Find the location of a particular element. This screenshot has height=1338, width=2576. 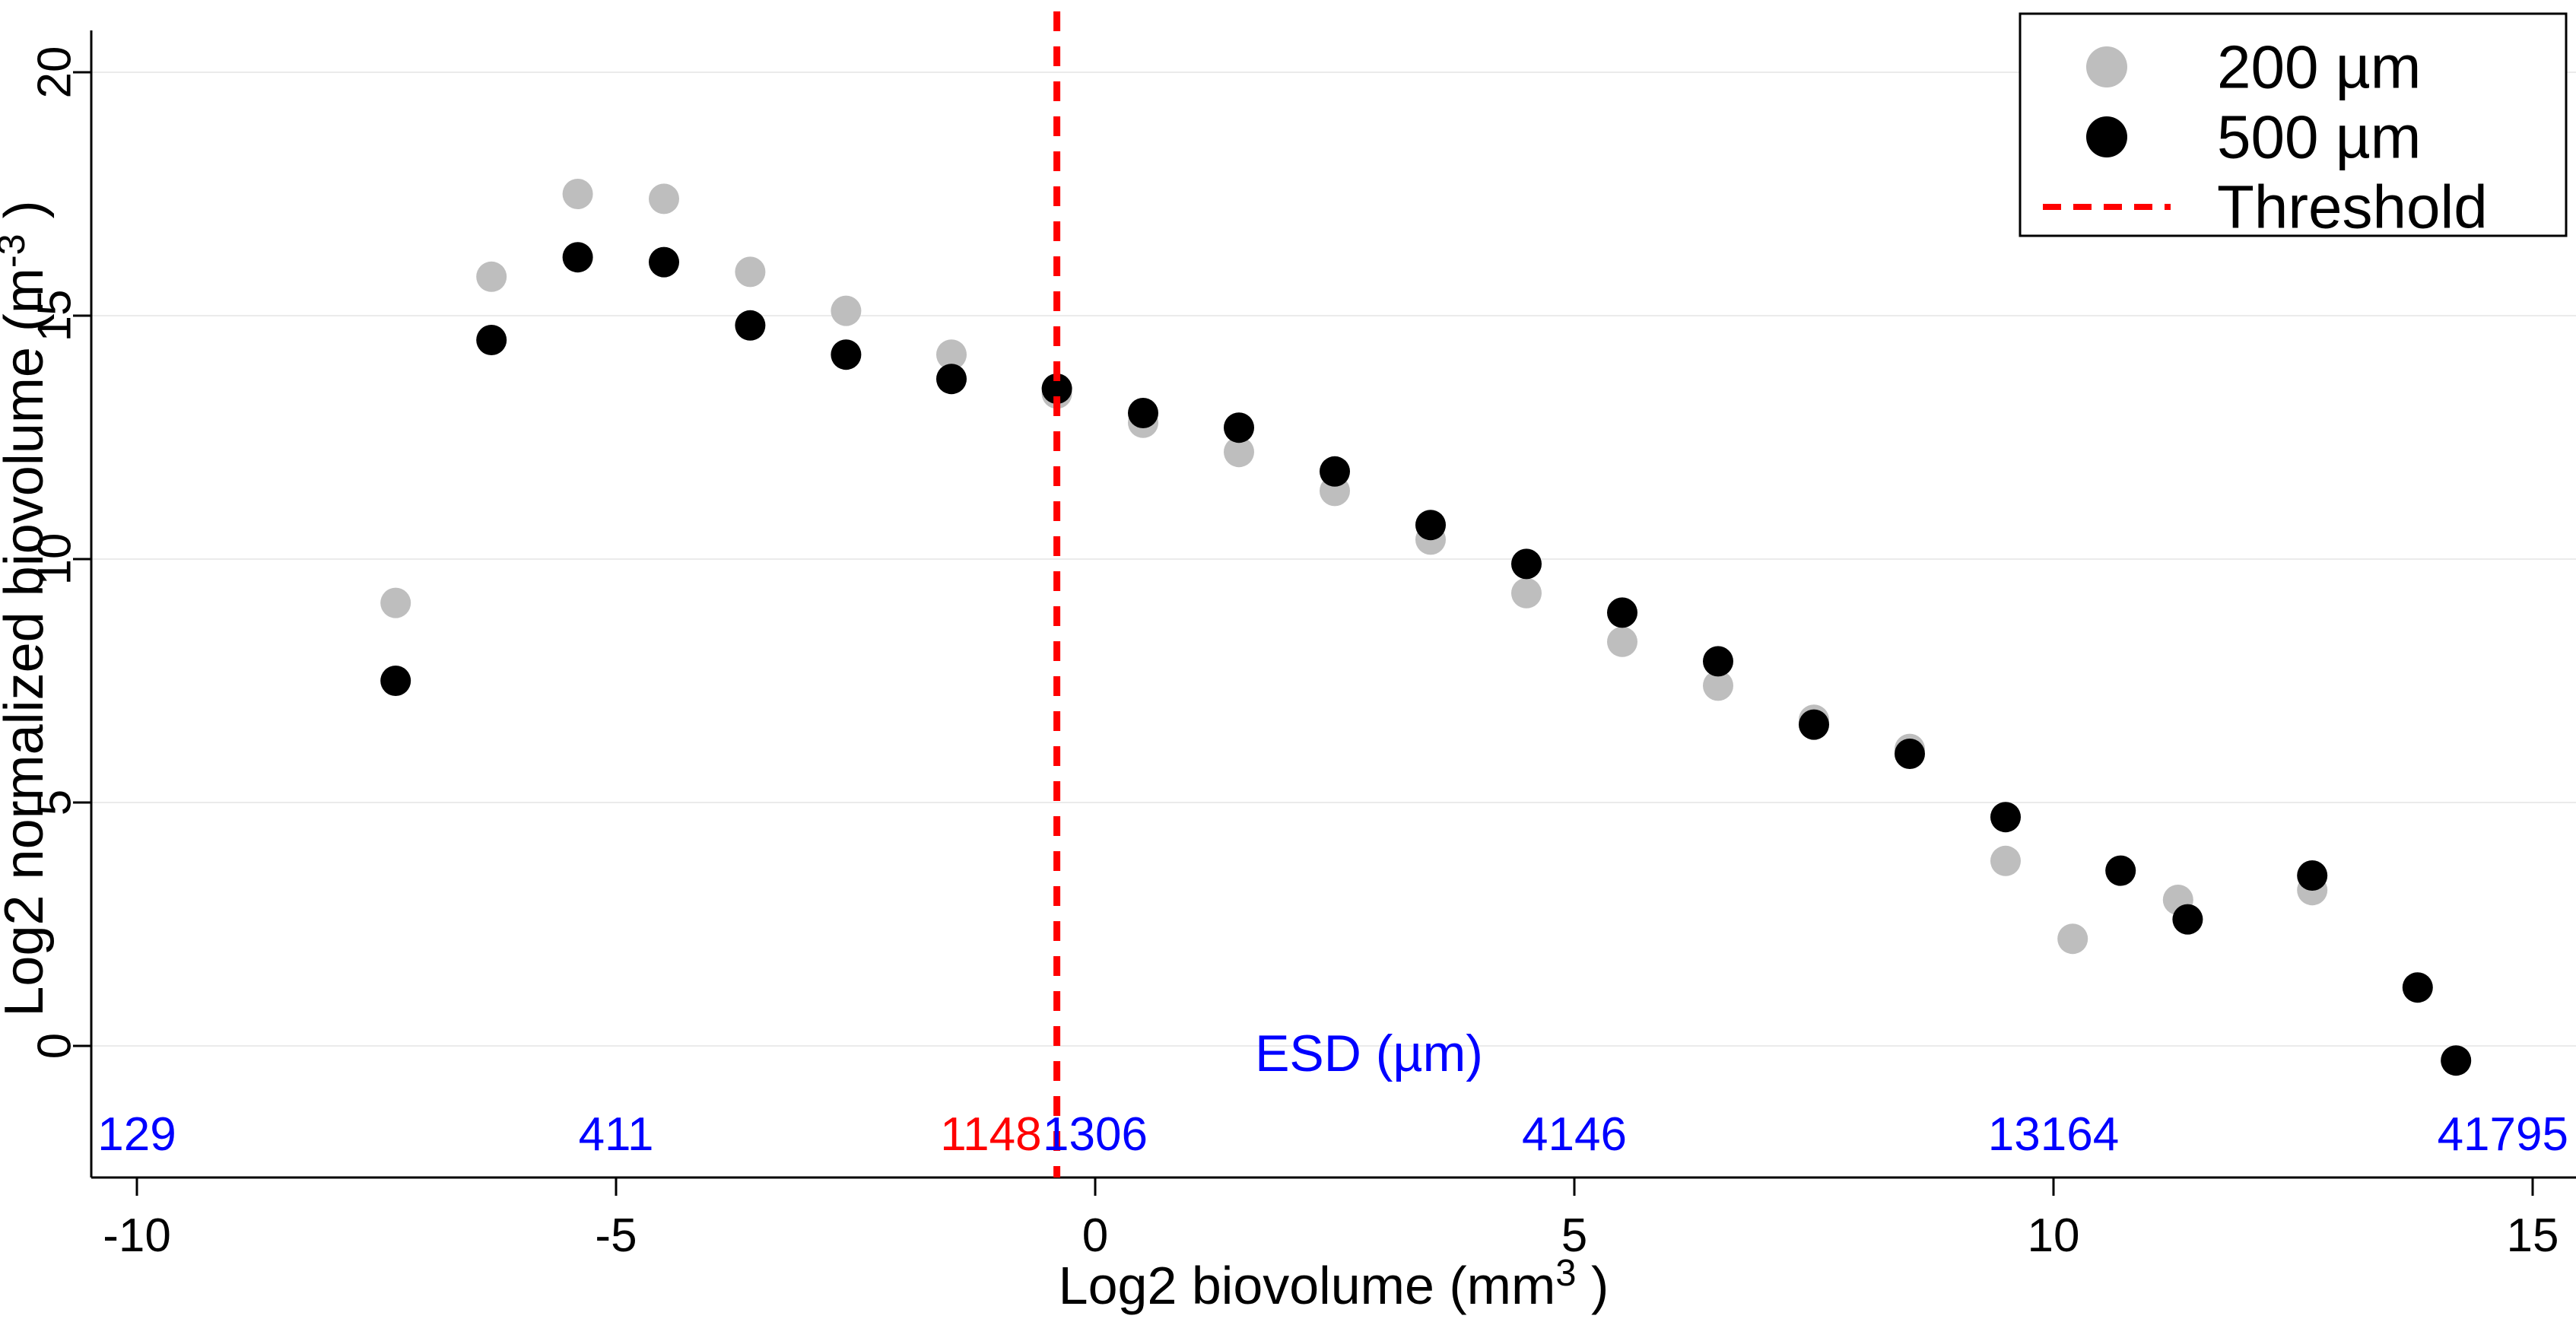

y-tick-label: 10 is located at coordinates (55, 559).